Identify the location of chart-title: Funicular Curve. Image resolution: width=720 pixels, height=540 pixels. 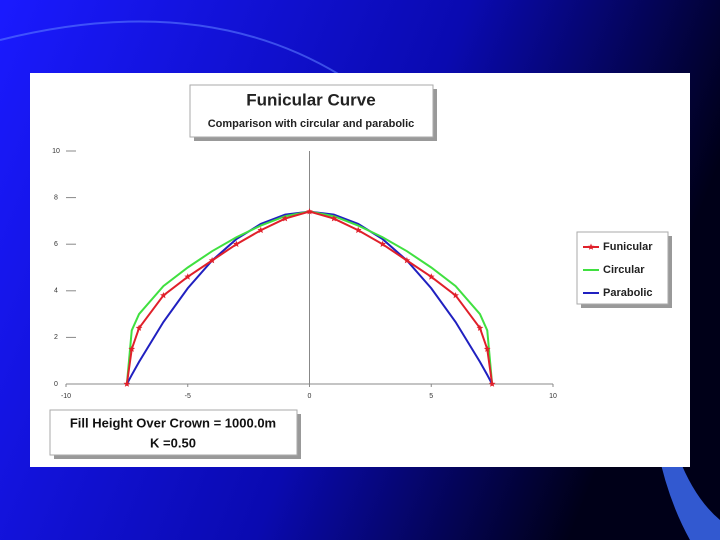
(310, 99).